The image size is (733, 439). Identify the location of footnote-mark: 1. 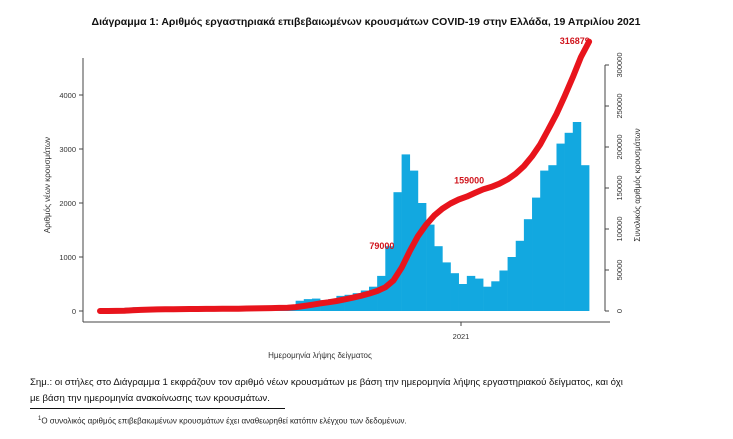
(40, 419).